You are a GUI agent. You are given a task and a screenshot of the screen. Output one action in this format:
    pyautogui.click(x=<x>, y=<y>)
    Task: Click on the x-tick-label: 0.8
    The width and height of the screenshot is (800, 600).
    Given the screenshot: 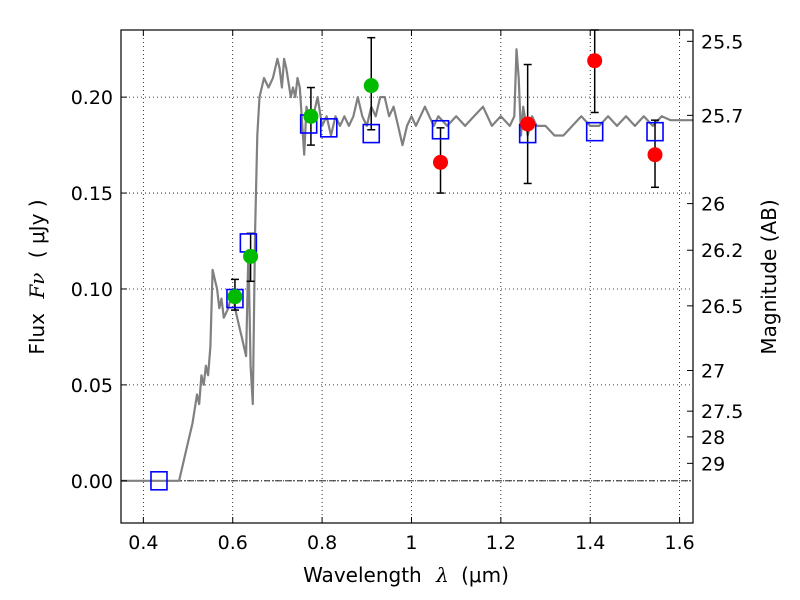 What is the action you would take?
    pyautogui.click(x=322, y=543)
    